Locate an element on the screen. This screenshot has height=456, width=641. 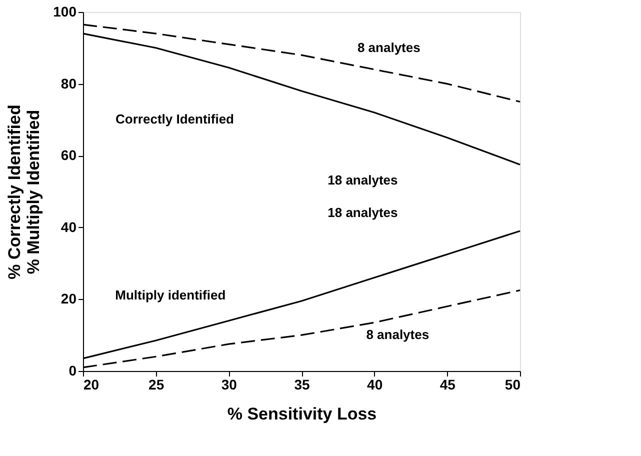
y-tick-label: 60 is located at coordinates (68, 155).